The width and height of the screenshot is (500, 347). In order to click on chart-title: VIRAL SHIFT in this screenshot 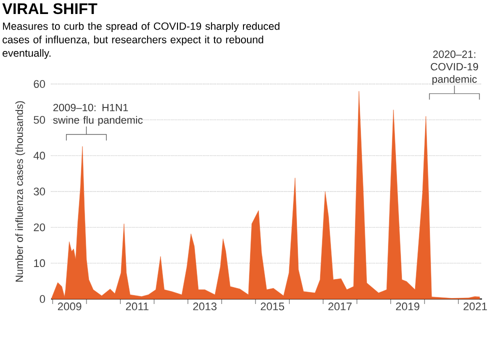, I will do `click(50, 8)`.